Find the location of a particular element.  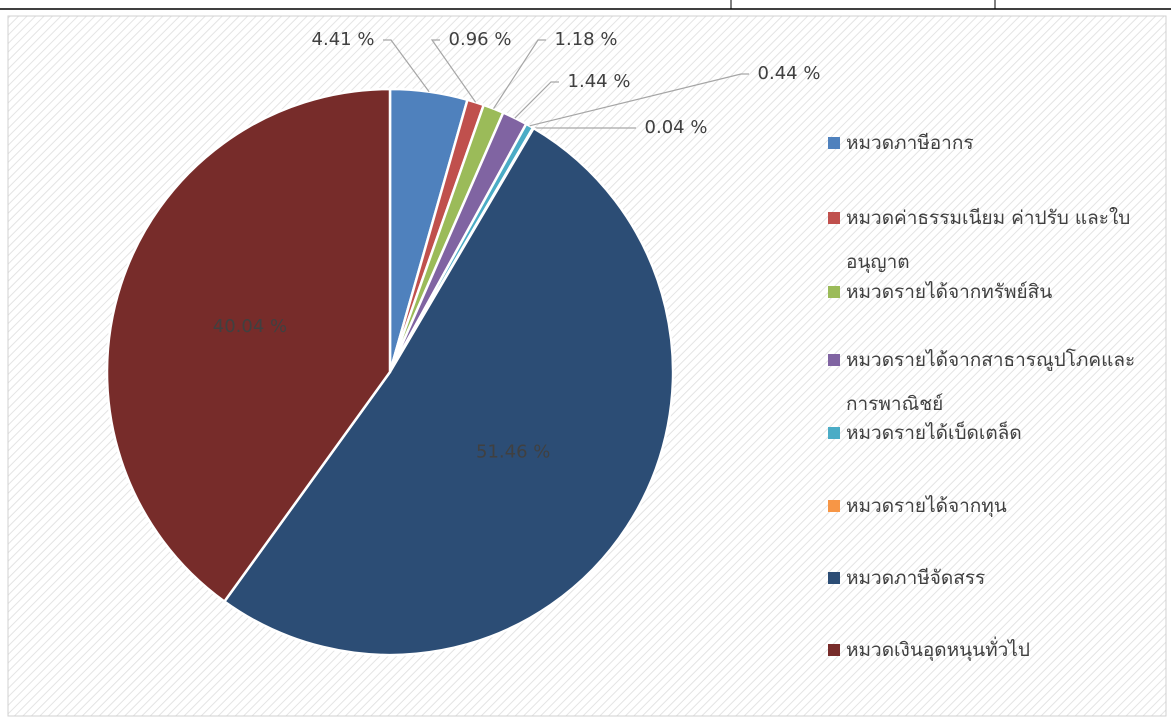

data-label: 51.46 % is located at coordinates (513, 451).